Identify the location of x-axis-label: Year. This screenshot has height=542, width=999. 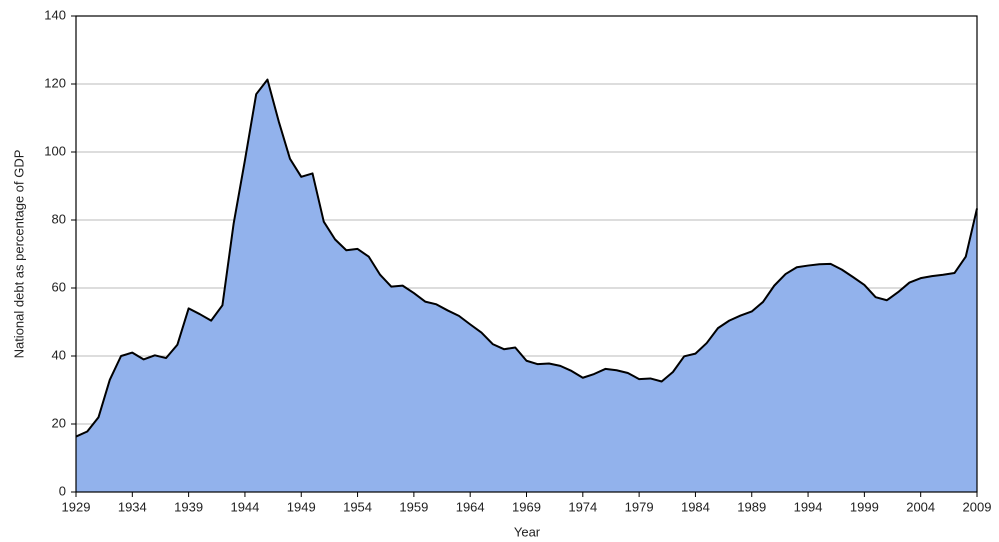
(527, 531).